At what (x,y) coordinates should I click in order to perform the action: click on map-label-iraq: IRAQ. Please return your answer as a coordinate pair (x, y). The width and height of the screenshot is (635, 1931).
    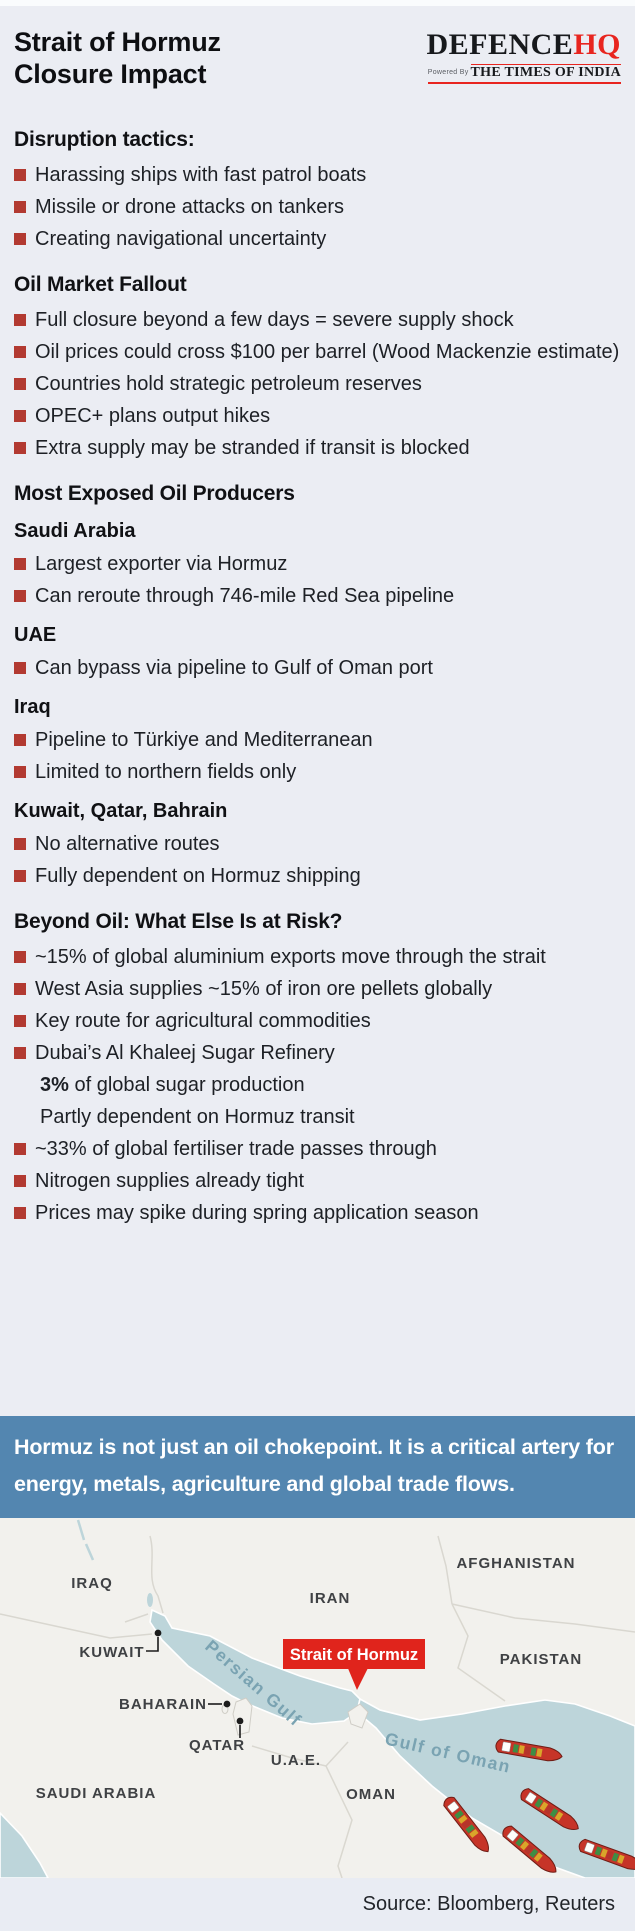
    Looking at the image, I should click on (92, 1583).